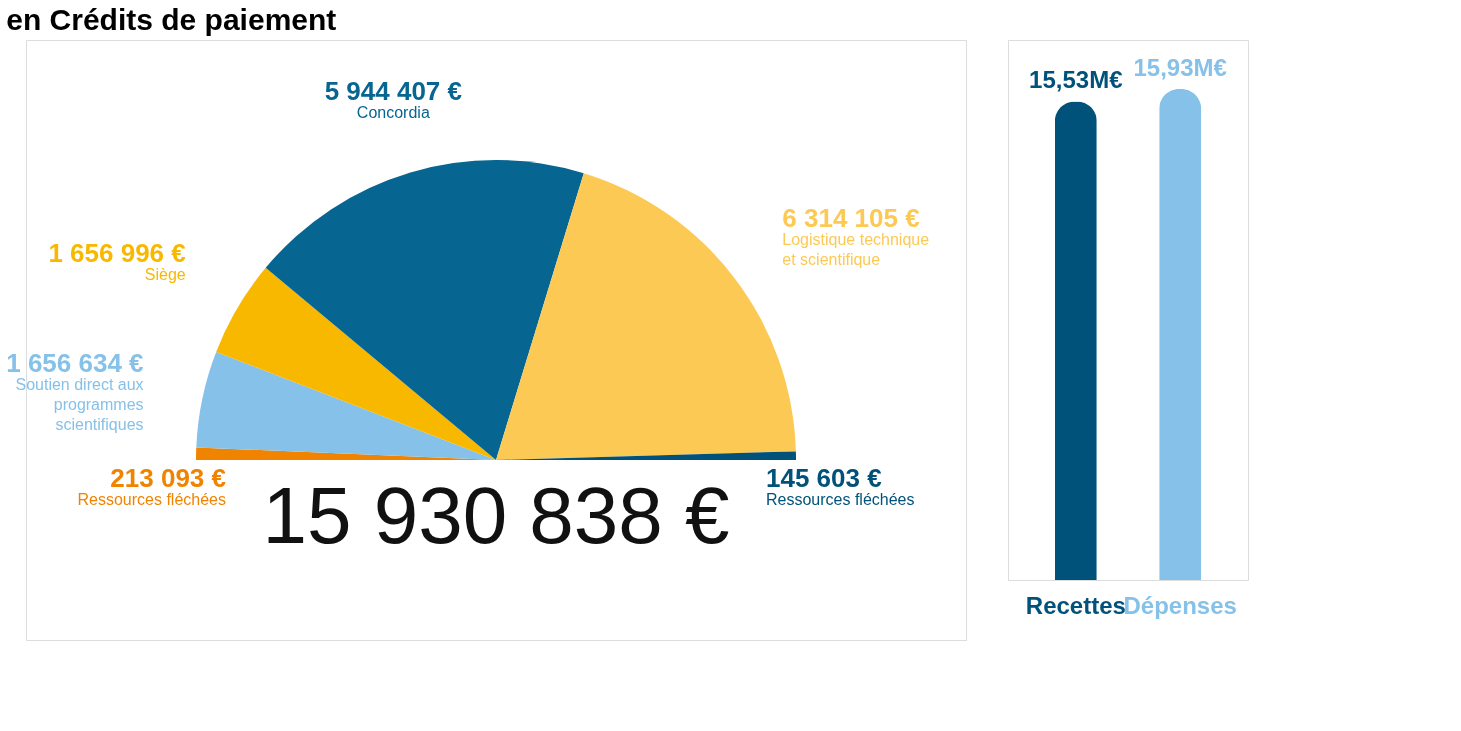 This screenshot has height=731, width=1461. Describe the element at coordinates (851, 217) in the screenshot. I see `data-label: 6 314 105 €` at that location.